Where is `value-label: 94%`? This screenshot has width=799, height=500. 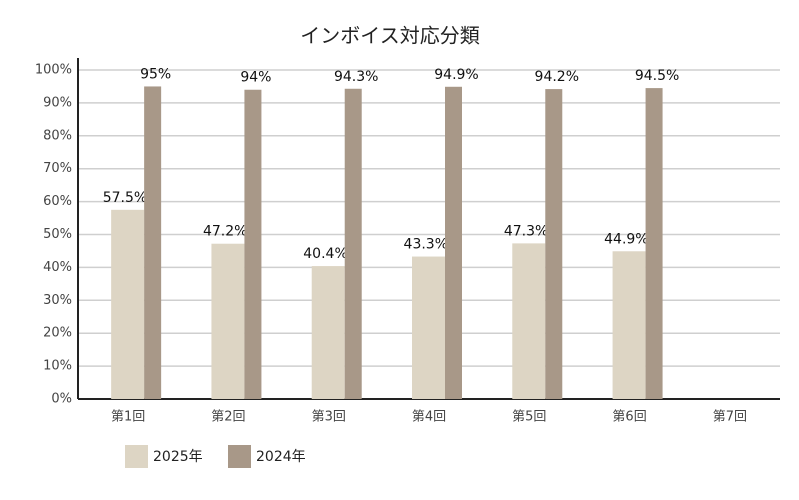 value-label: 94% is located at coordinates (255, 78).